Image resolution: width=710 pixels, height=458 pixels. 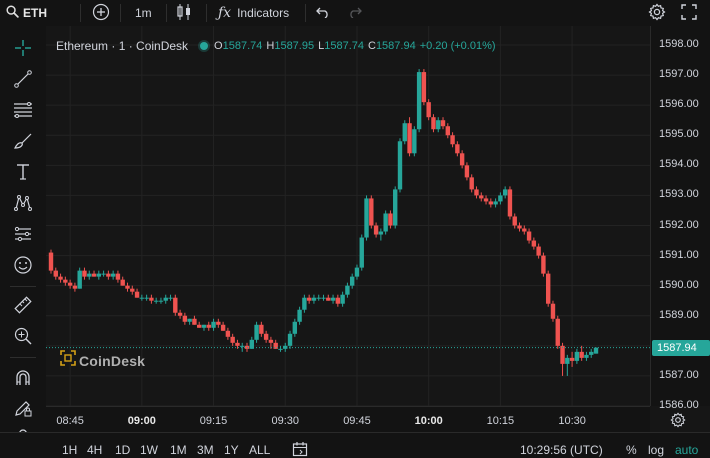 I want to click on auto-scale-toggle: auto, so click(x=687, y=450).